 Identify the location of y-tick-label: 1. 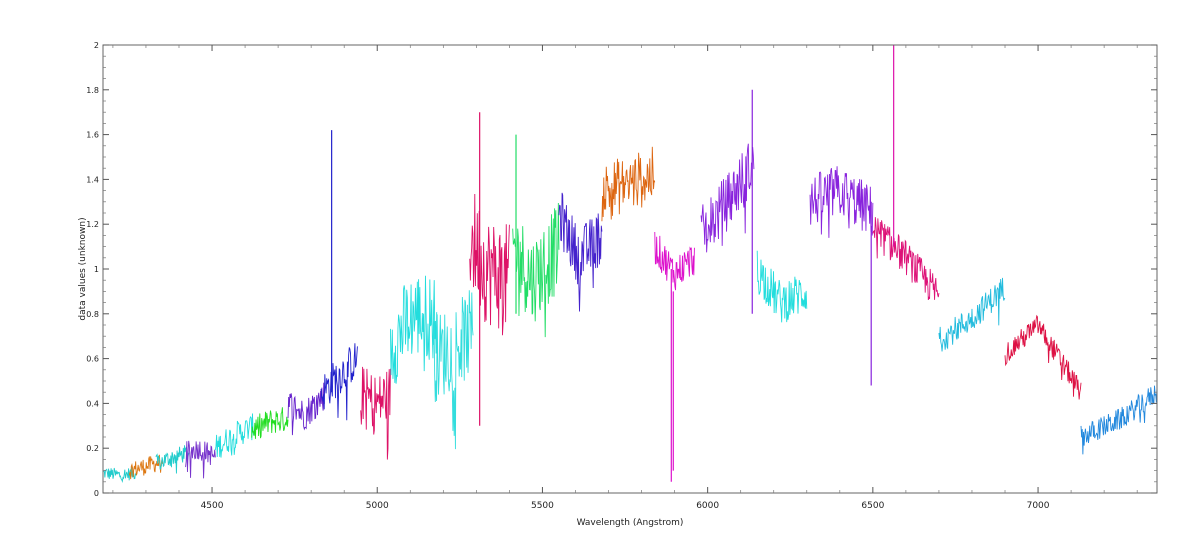
(96, 269).